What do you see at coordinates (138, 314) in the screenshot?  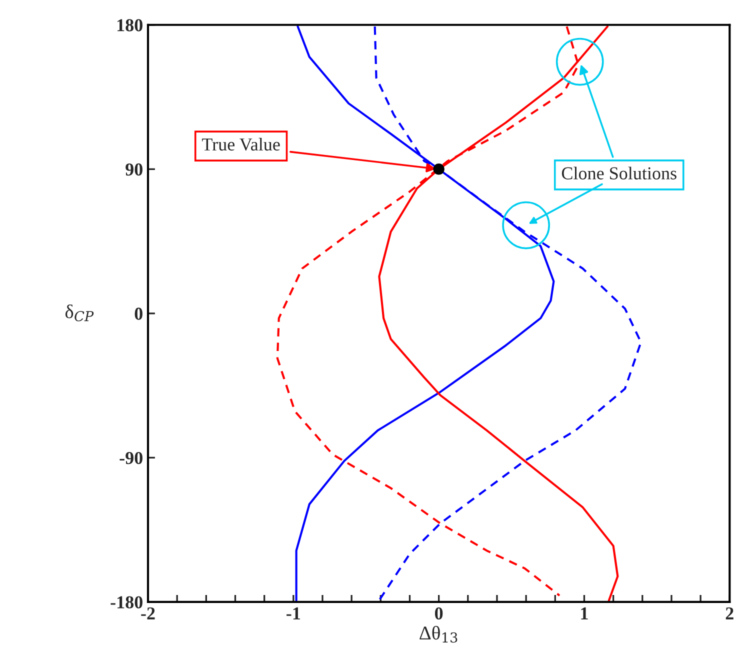 I see `y-tick-label: 0` at bounding box center [138, 314].